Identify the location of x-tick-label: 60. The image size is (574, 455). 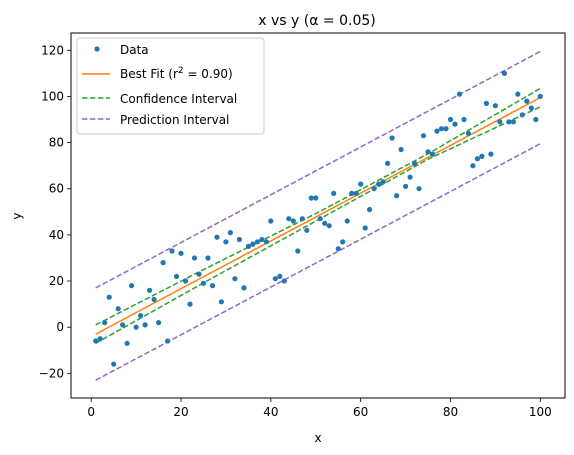
(360, 412).